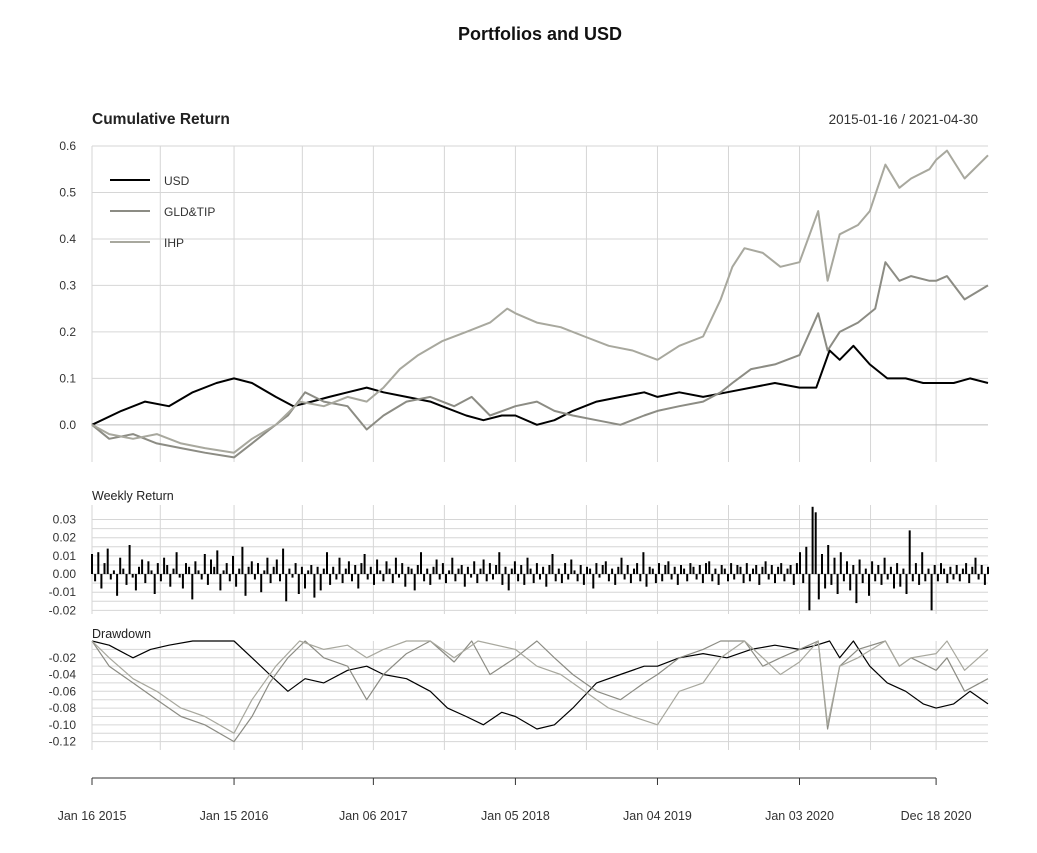  What do you see at coordinates (903, 119) in the screenshot?
I see `date-range-label: 2015-01-16 / 2021-04-30` at bounding box center [903, 119].